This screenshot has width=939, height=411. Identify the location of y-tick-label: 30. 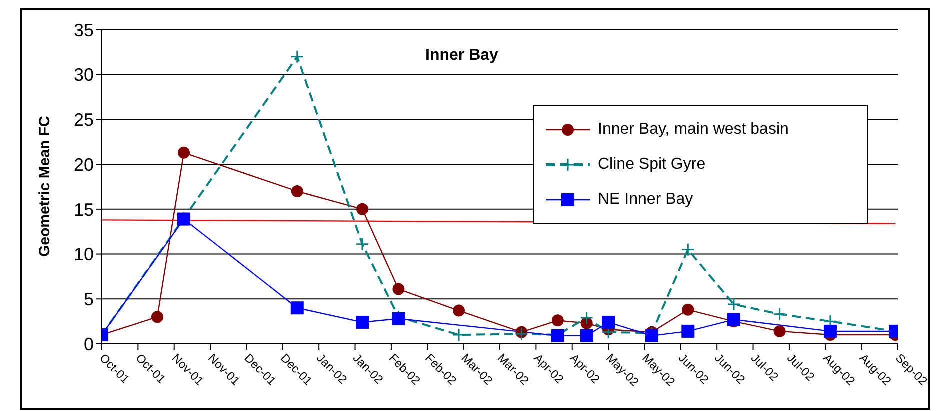
(84, 75).